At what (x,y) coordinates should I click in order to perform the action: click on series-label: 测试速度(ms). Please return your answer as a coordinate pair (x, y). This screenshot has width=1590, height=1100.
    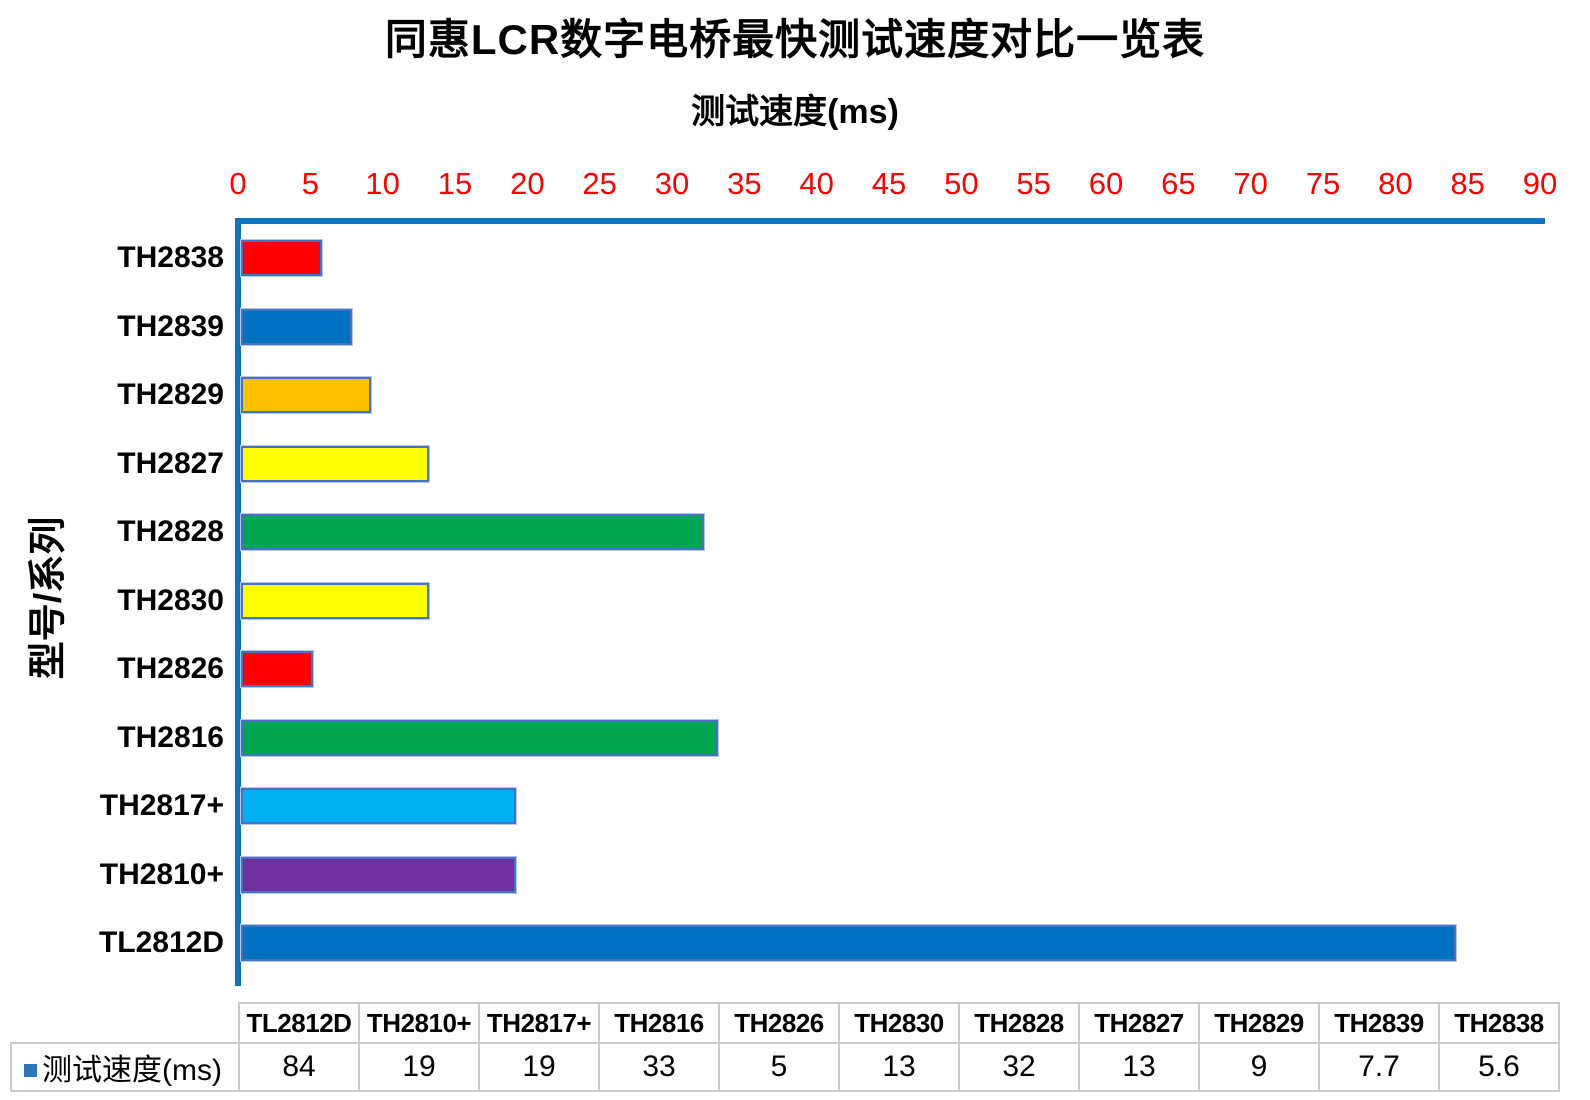
    Looking at the image, I should click on (132, 1070).